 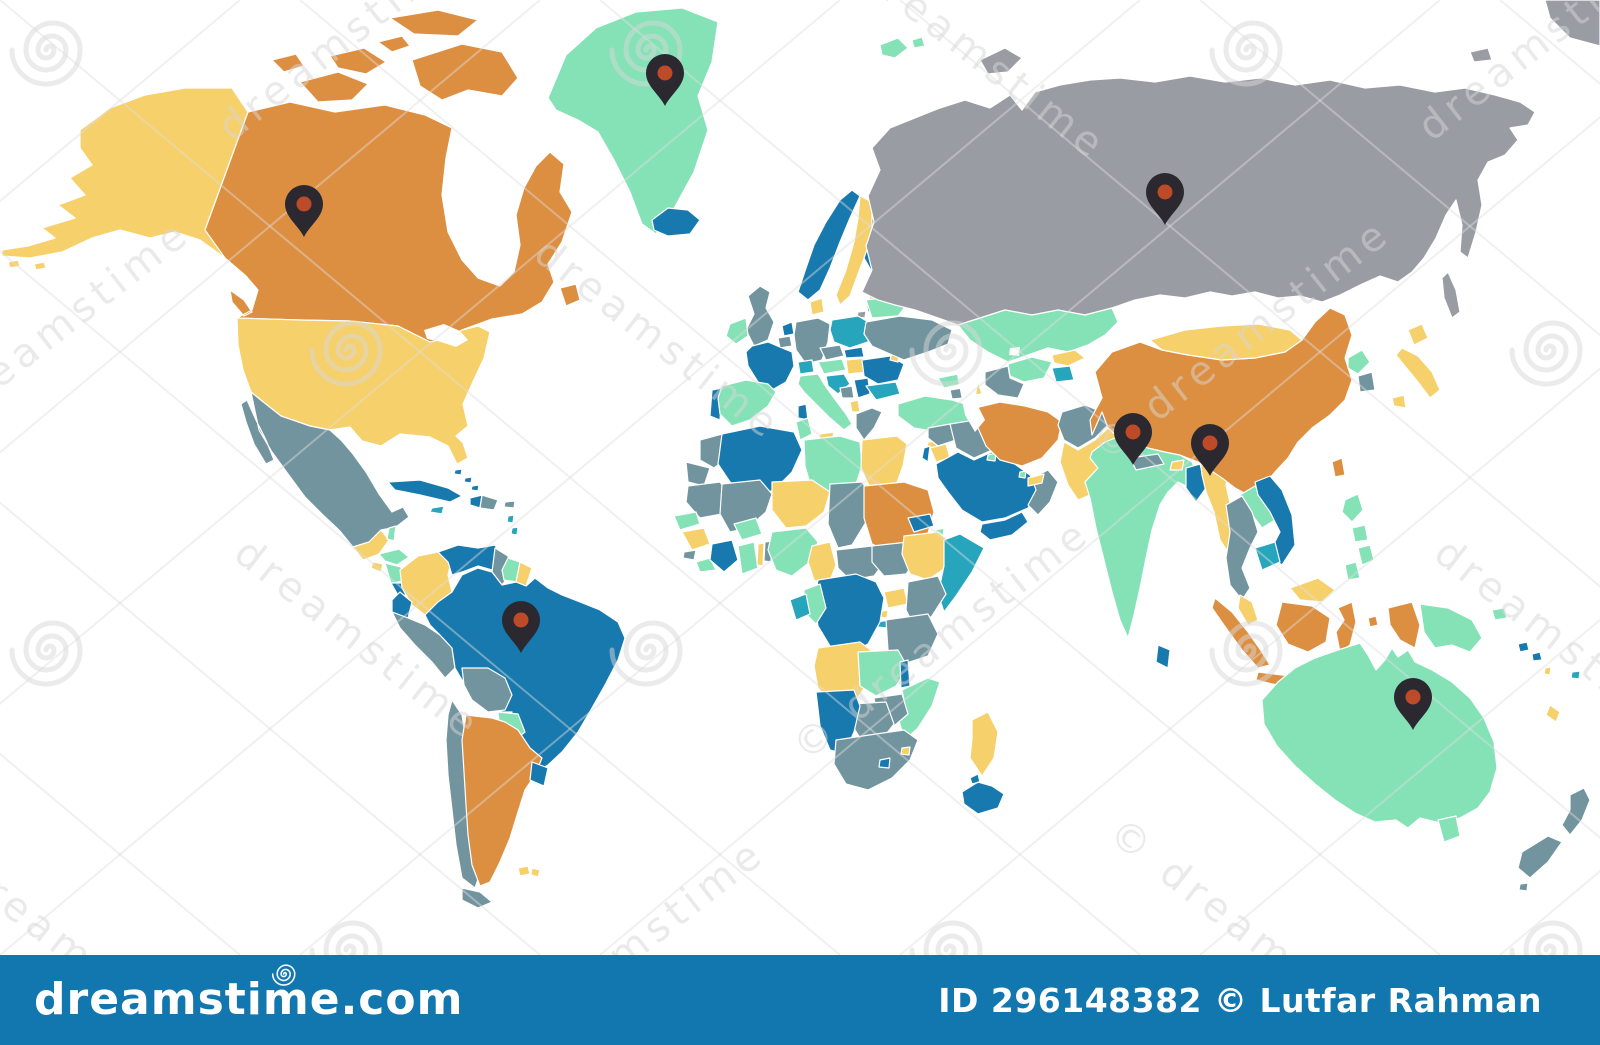 I want to click on region-syria, so click(x=942, y=435).